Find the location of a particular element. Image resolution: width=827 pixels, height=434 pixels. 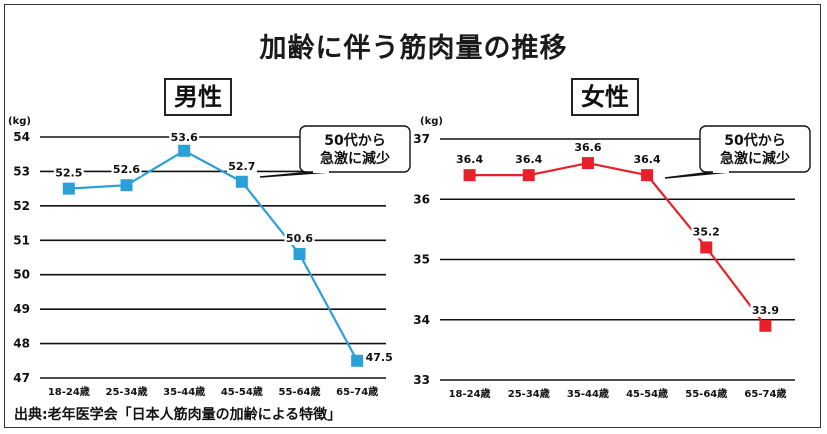

male-data-label: 52.6 is located at coordinates (126, 169).